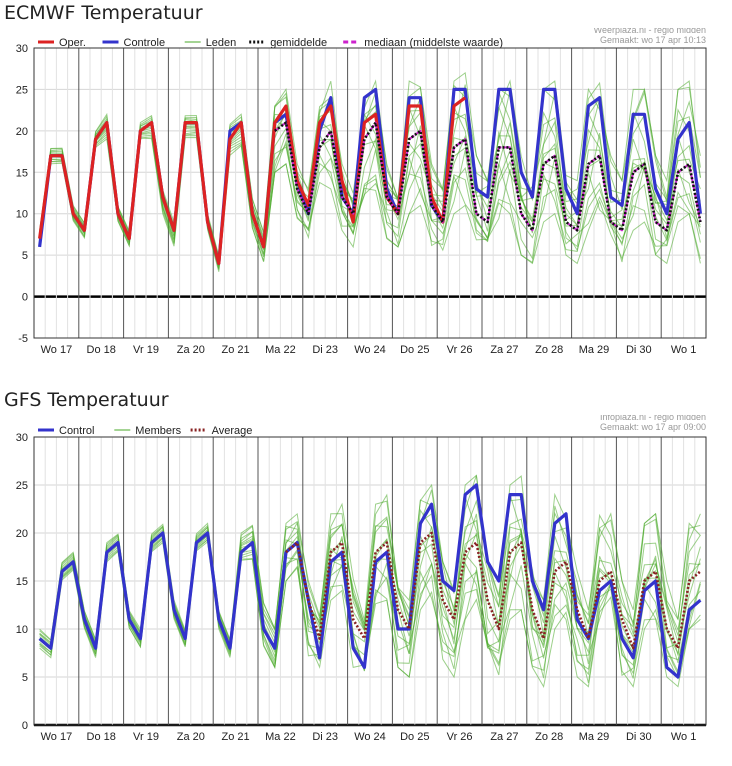 This screenshot has width=732, height=766. I want to click on mean-series-line, so click(488, 176).